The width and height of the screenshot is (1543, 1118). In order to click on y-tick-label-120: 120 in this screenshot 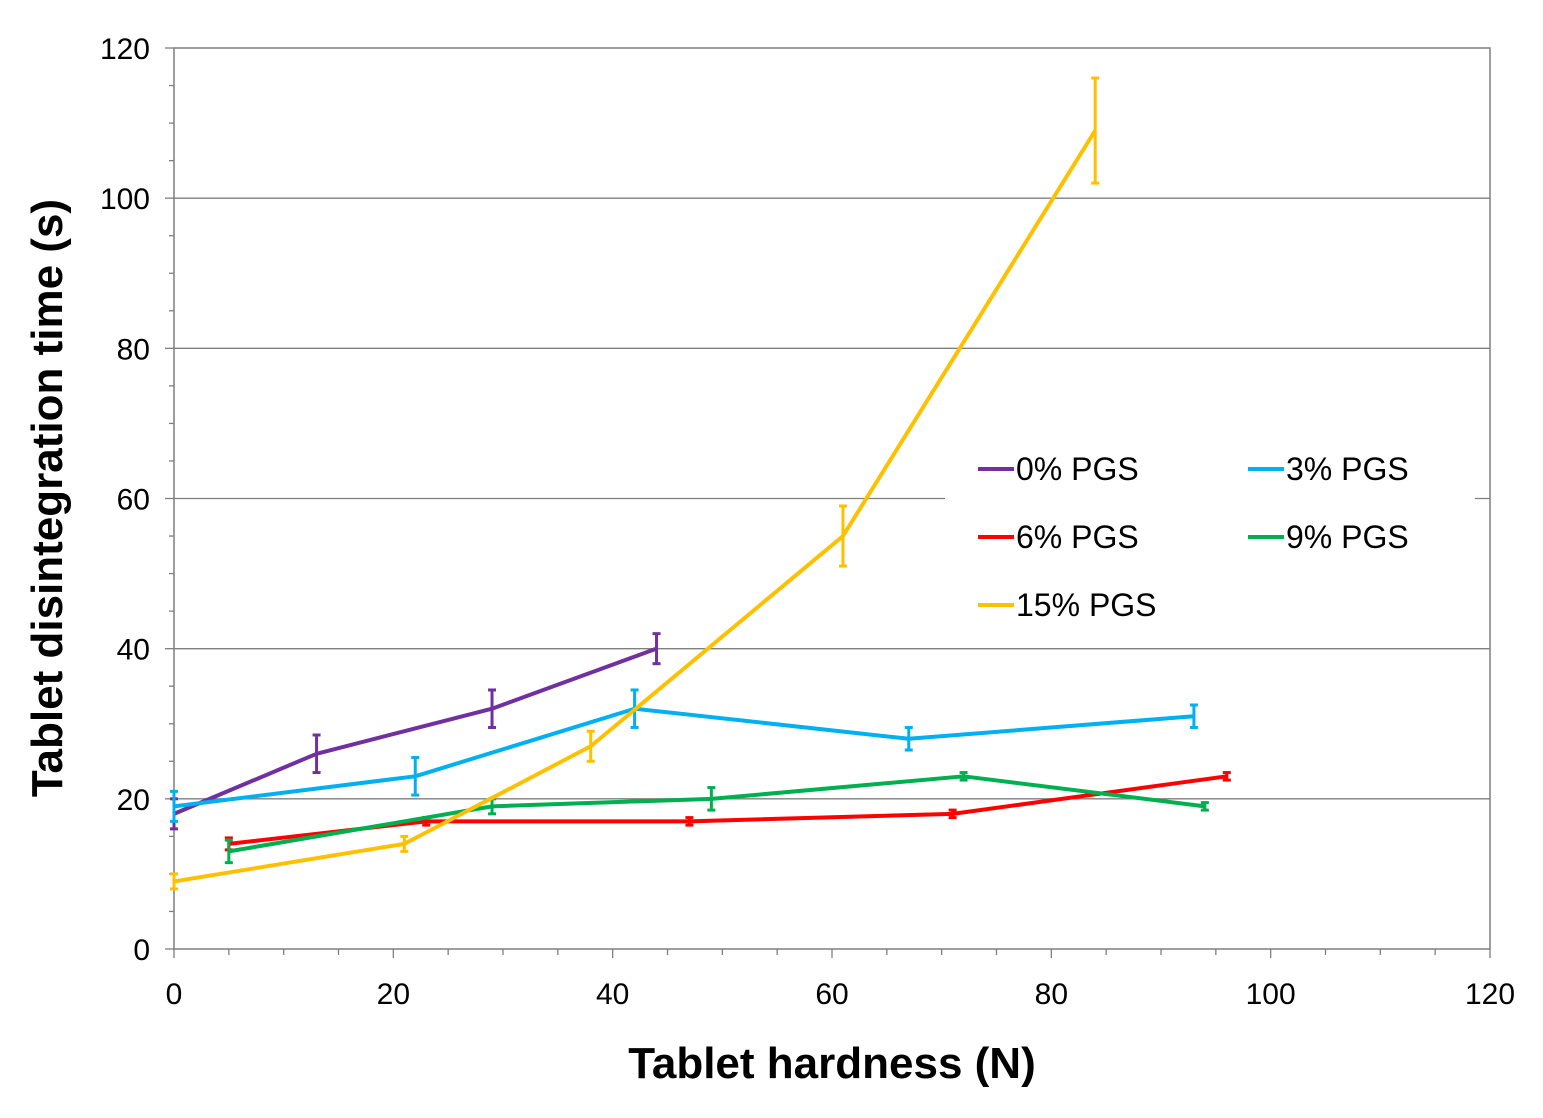, I will do `click(125, 49)`.